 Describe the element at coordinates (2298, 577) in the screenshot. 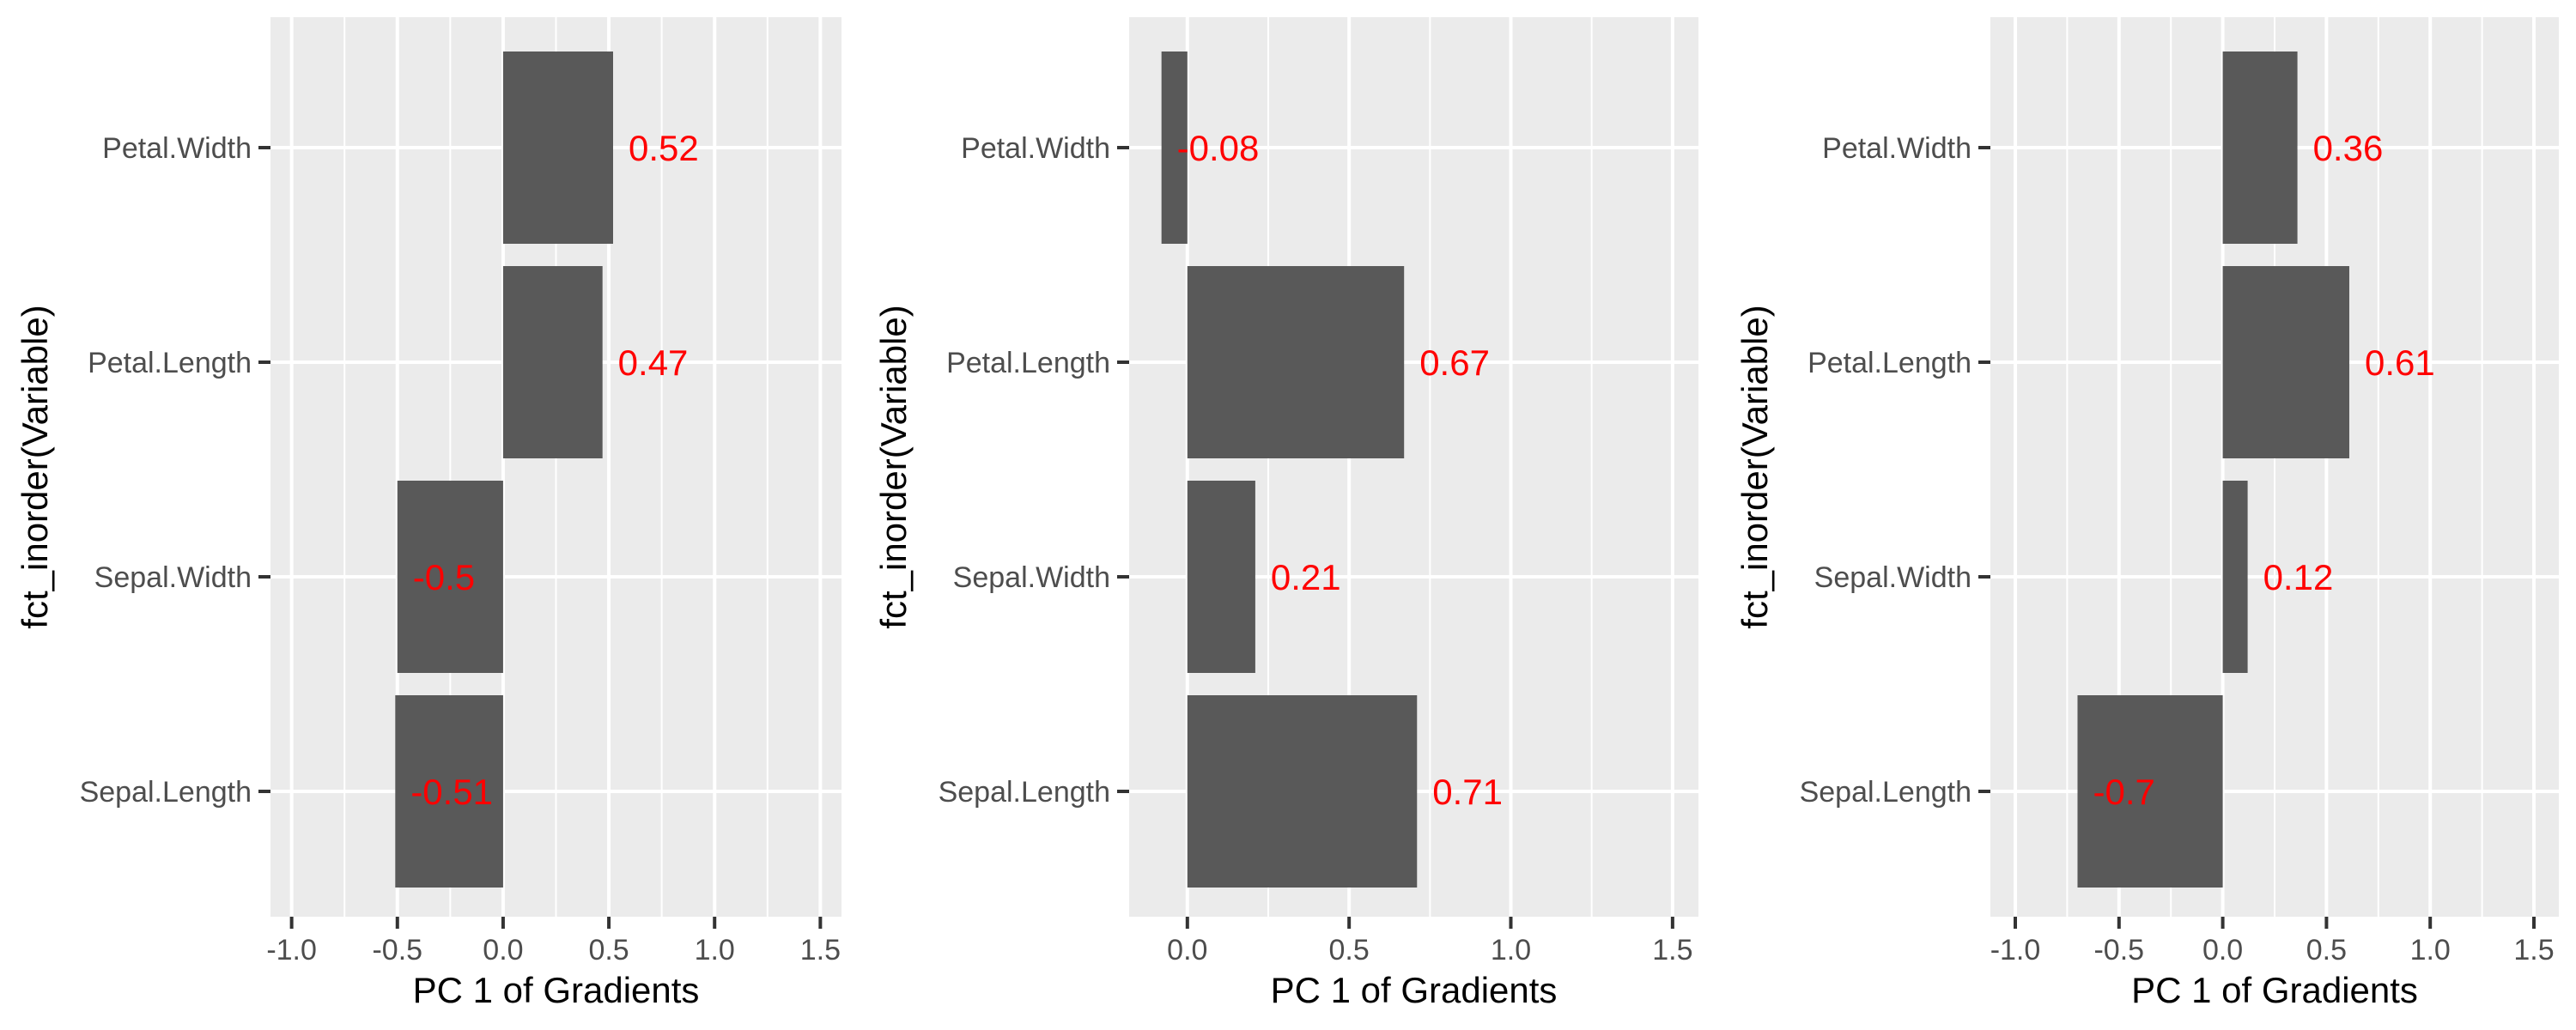

I see `data-label: 0.12` at that location.